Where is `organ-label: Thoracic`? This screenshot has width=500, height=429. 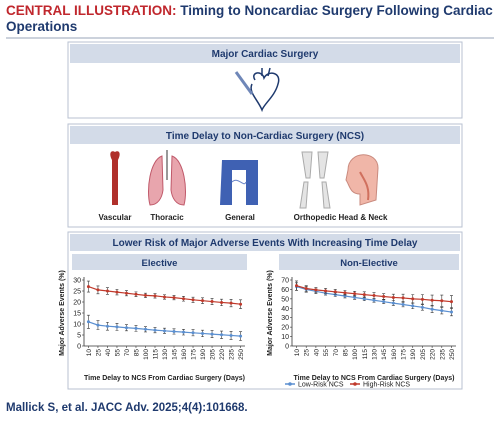
organ-label: Thoracic is located at coordinates (167, 217).